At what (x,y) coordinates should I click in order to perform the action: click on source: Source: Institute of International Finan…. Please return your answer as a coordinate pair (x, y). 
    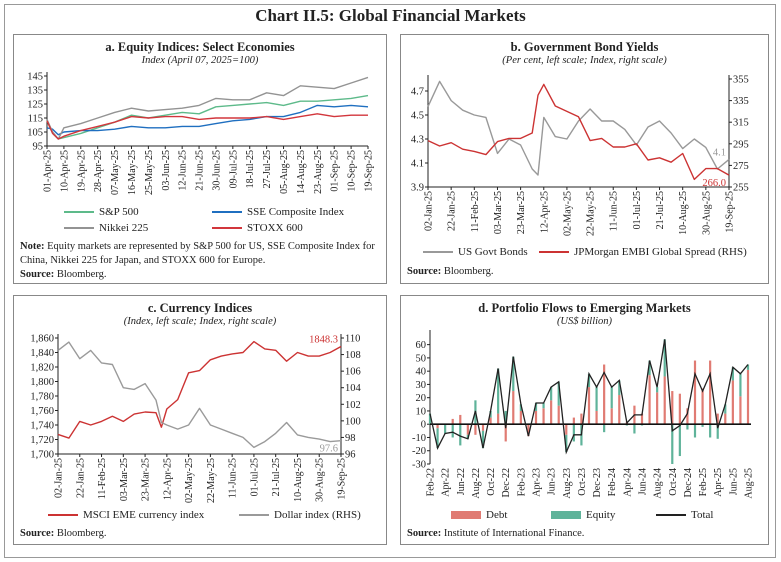
    Looking at the image, I should click on (584, 534).